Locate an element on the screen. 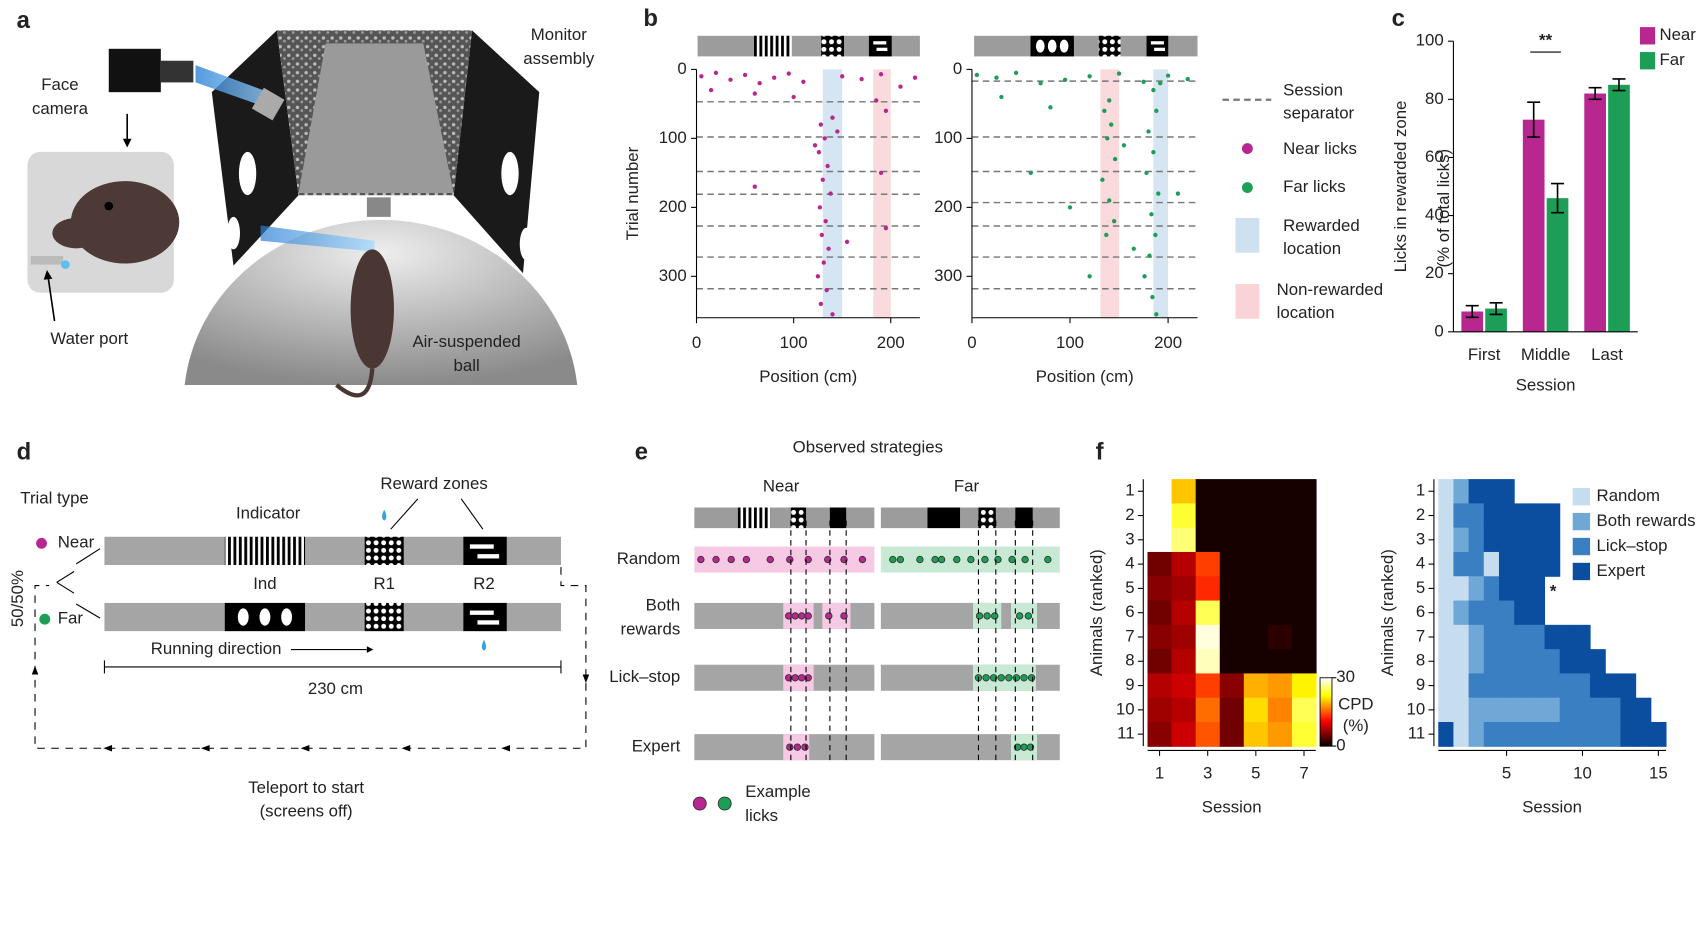  y-tick-label: 100 is located at coordinates (673, 137).